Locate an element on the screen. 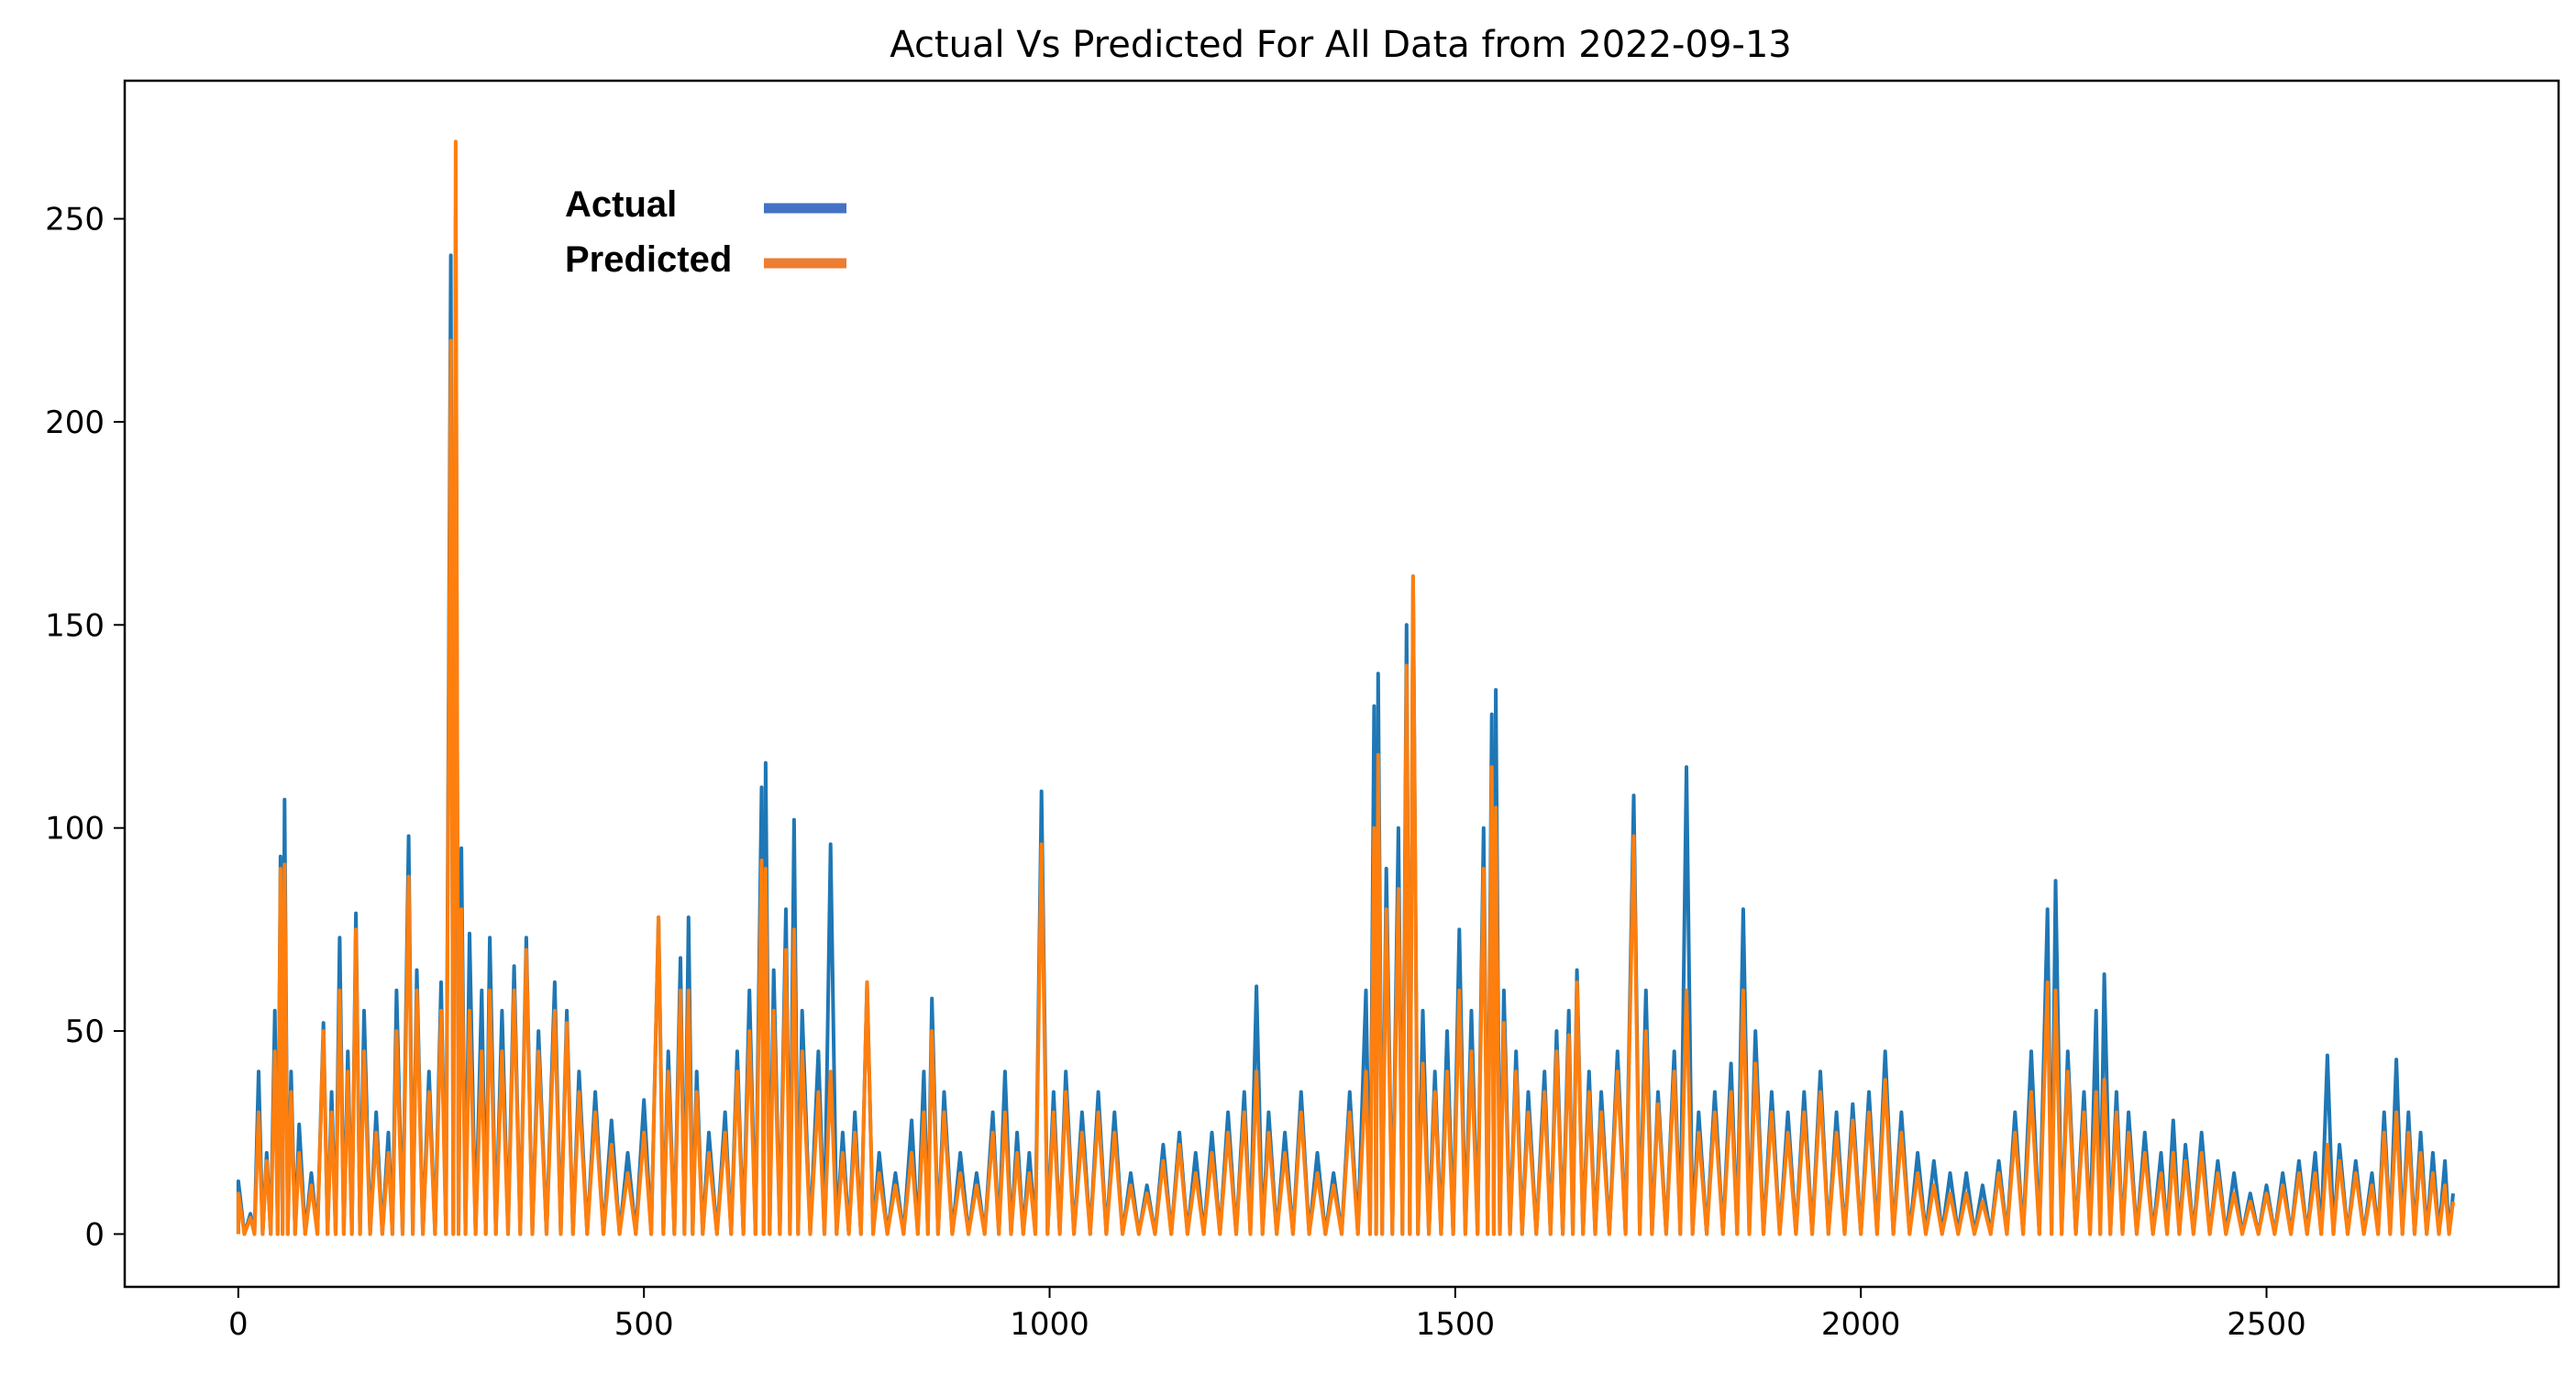 This screenshot has width=2576, height=1374. y-tick-label: 100 is located at coordinates (75, 830).